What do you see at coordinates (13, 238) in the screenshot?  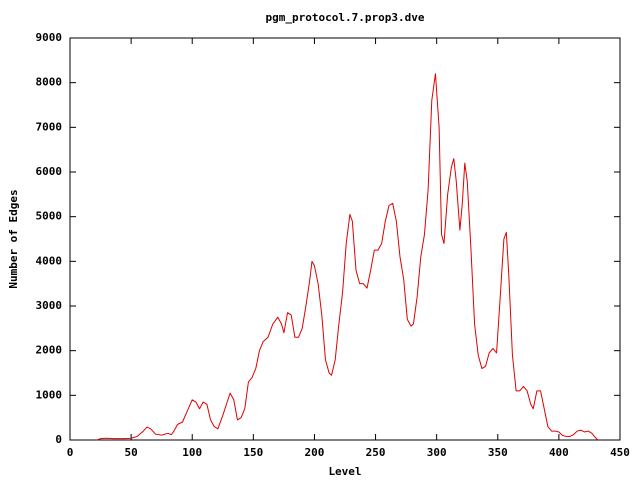 I see `y-axis-label: Number of Edges` at bounding box center [13, 238].